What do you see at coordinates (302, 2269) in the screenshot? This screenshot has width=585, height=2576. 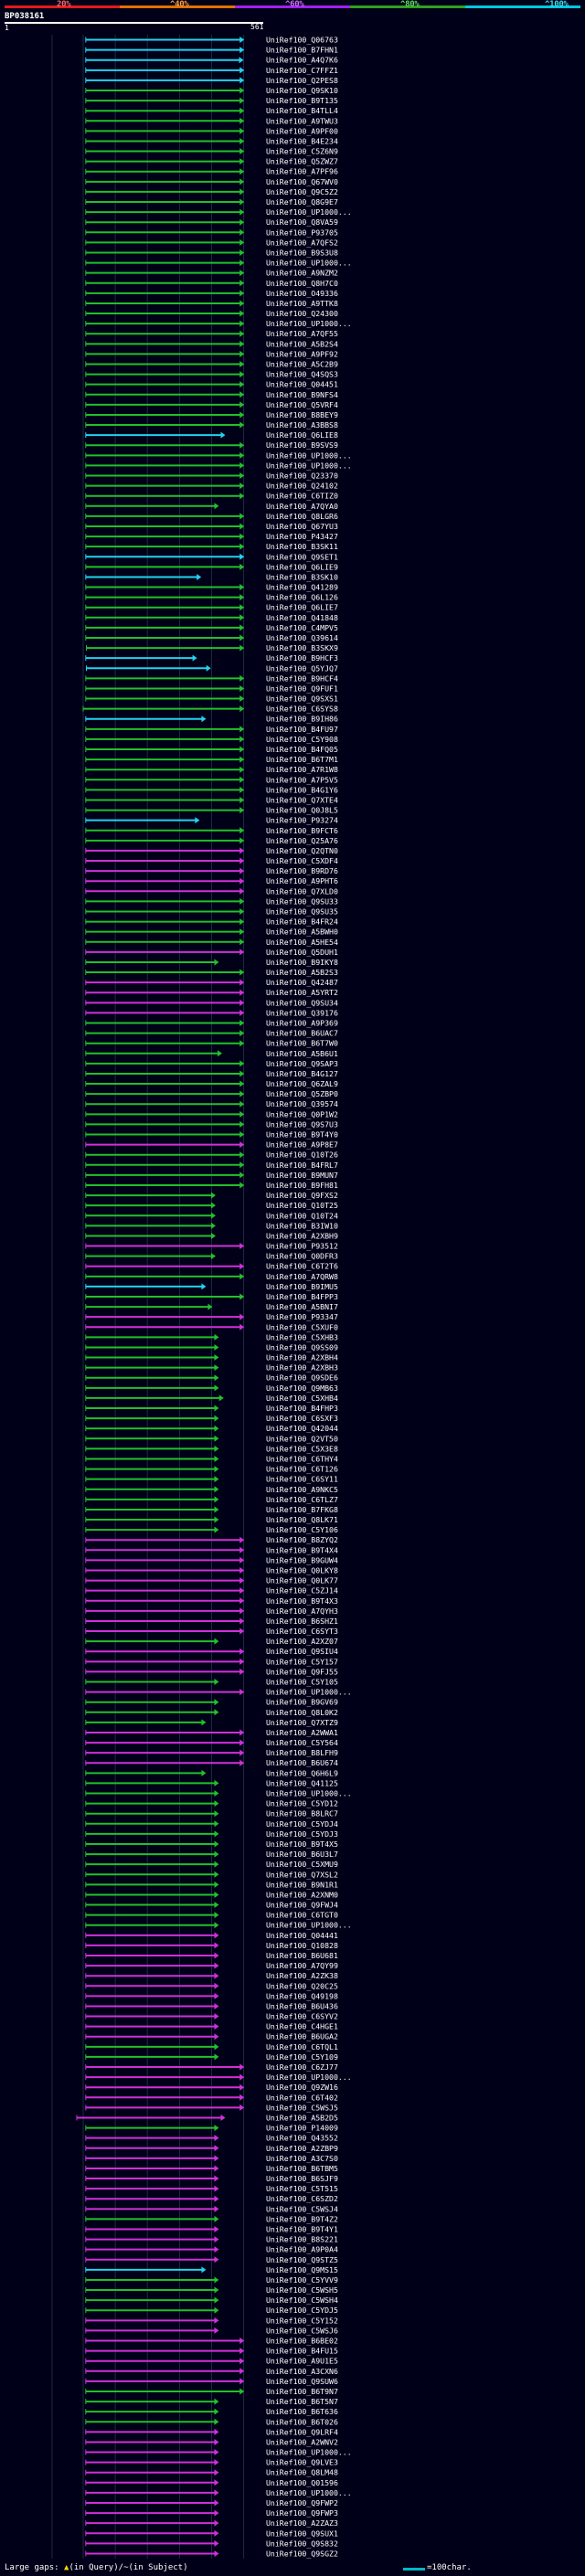 I see `hit-label: UniRef100_Q9MS15` at bounding box center [302, 2269].